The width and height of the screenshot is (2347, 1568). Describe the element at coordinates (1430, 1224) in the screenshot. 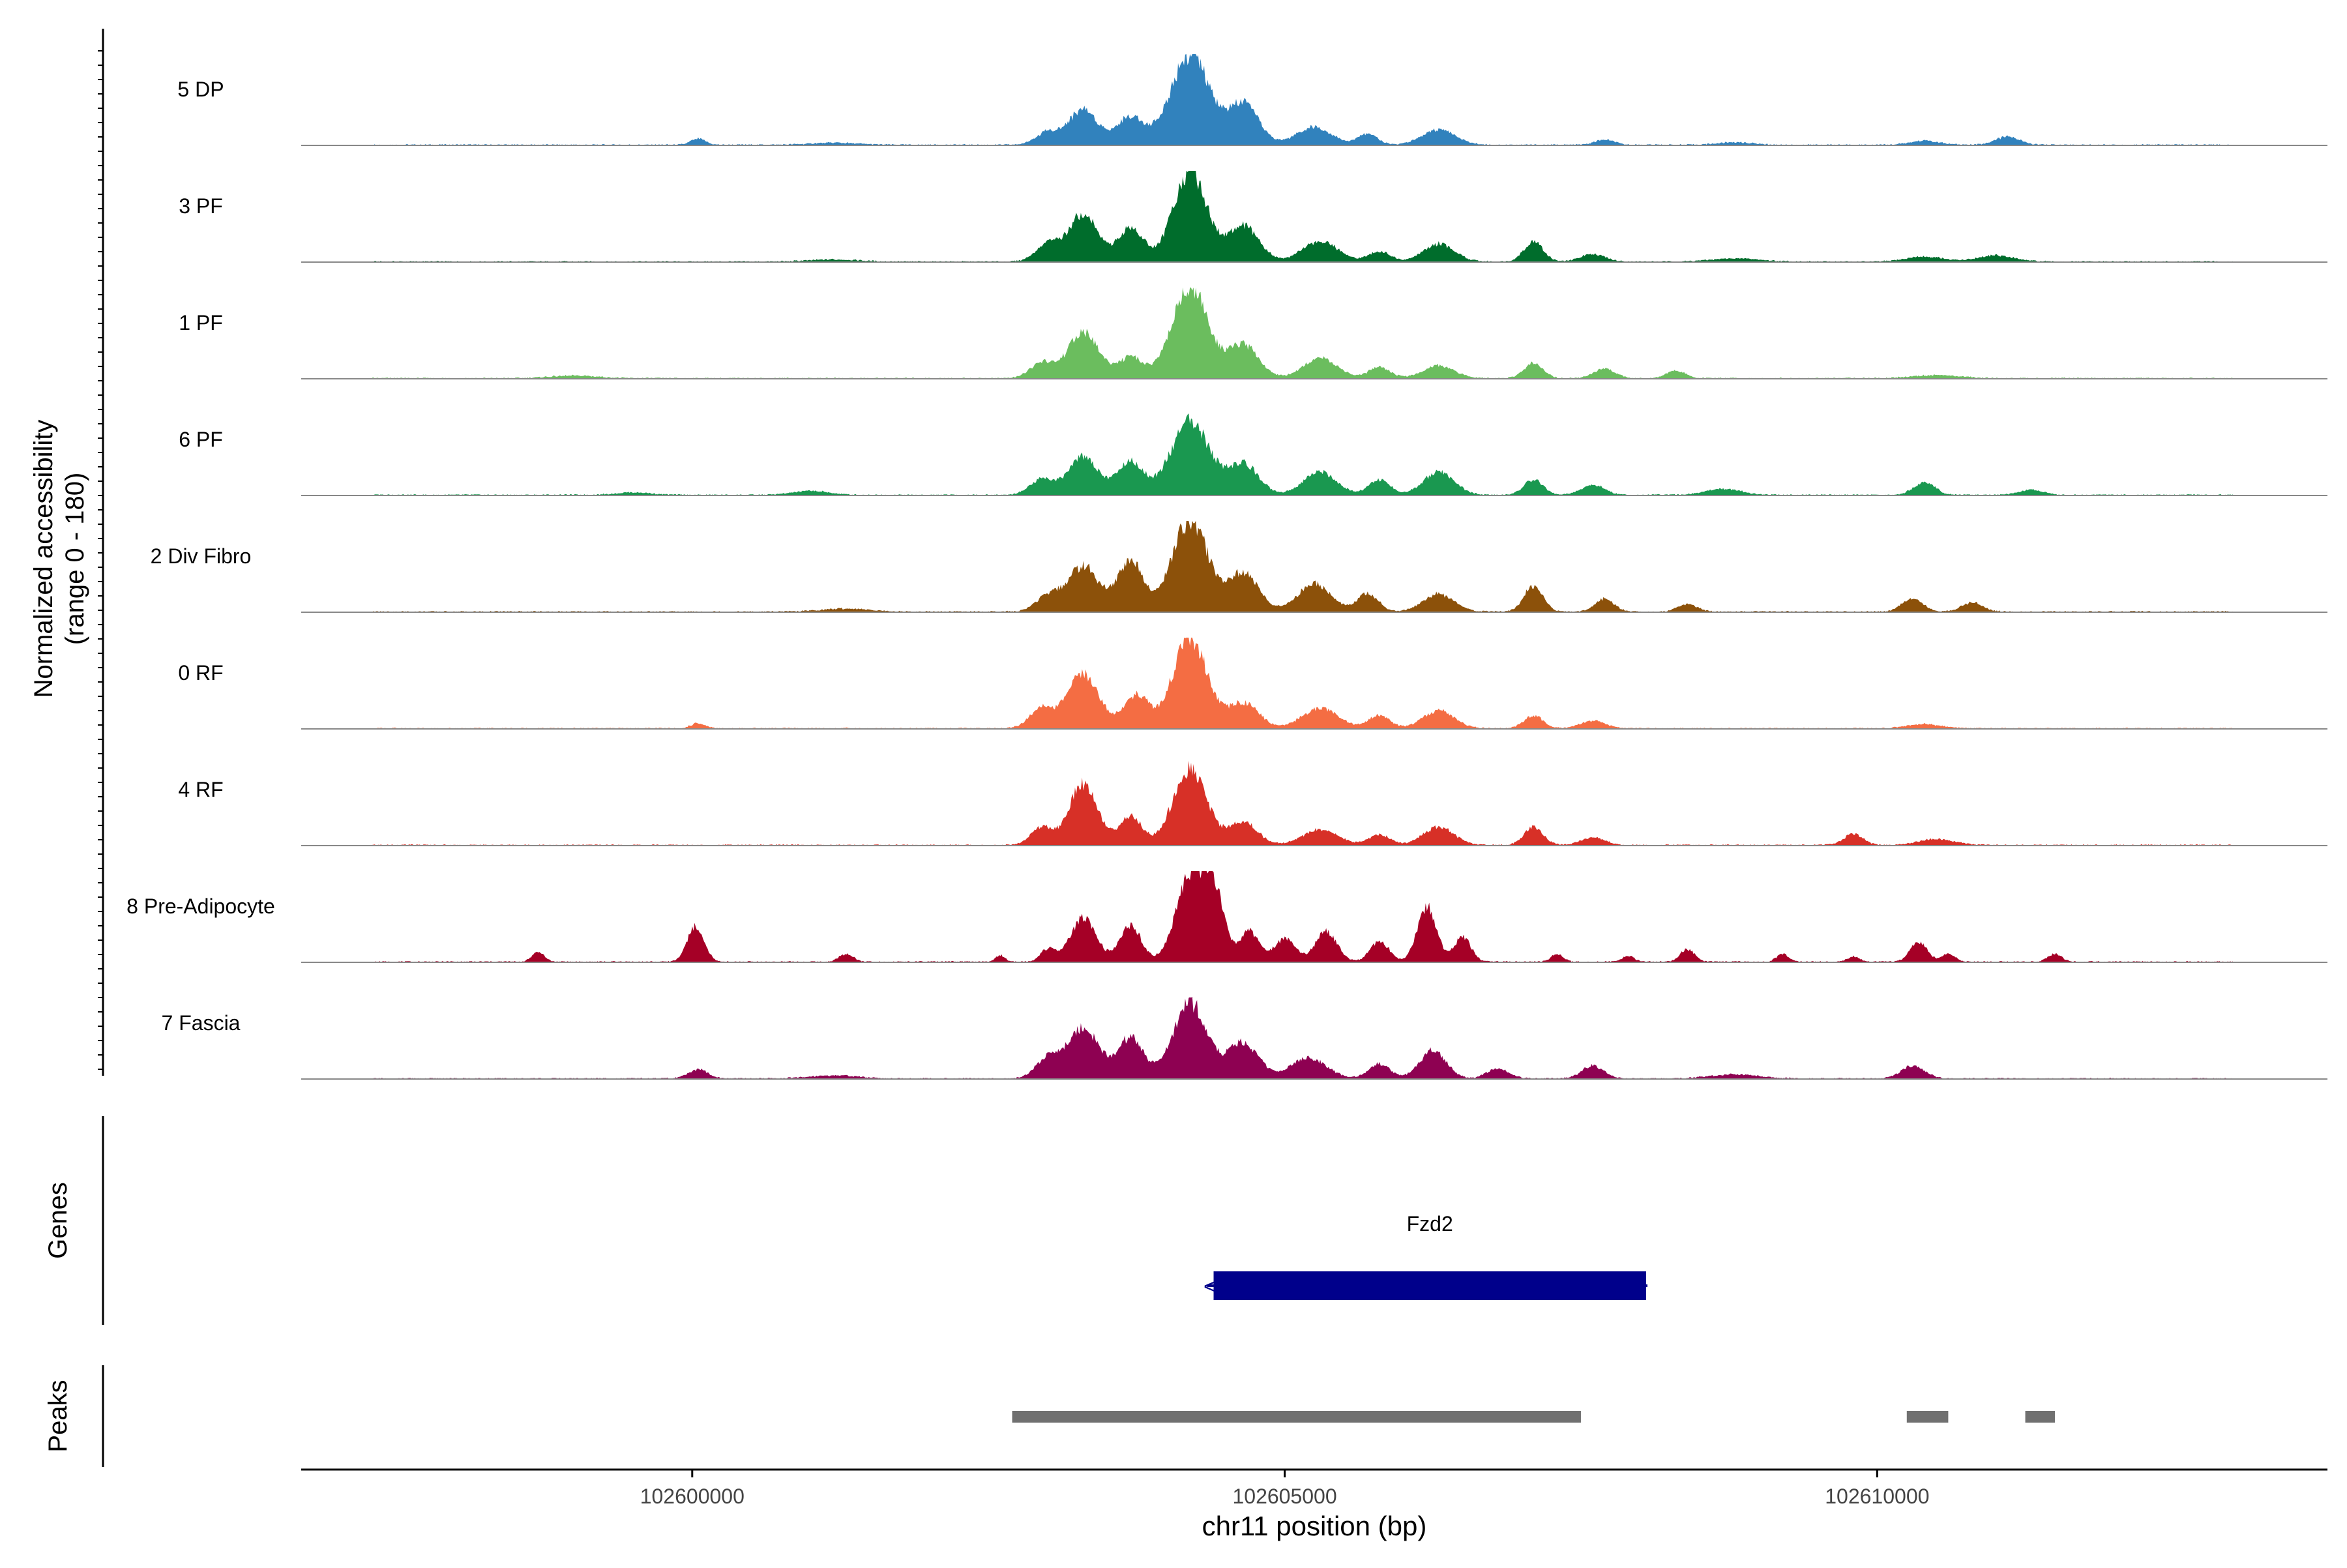

I see `gene-name: Fzd2` at that location.